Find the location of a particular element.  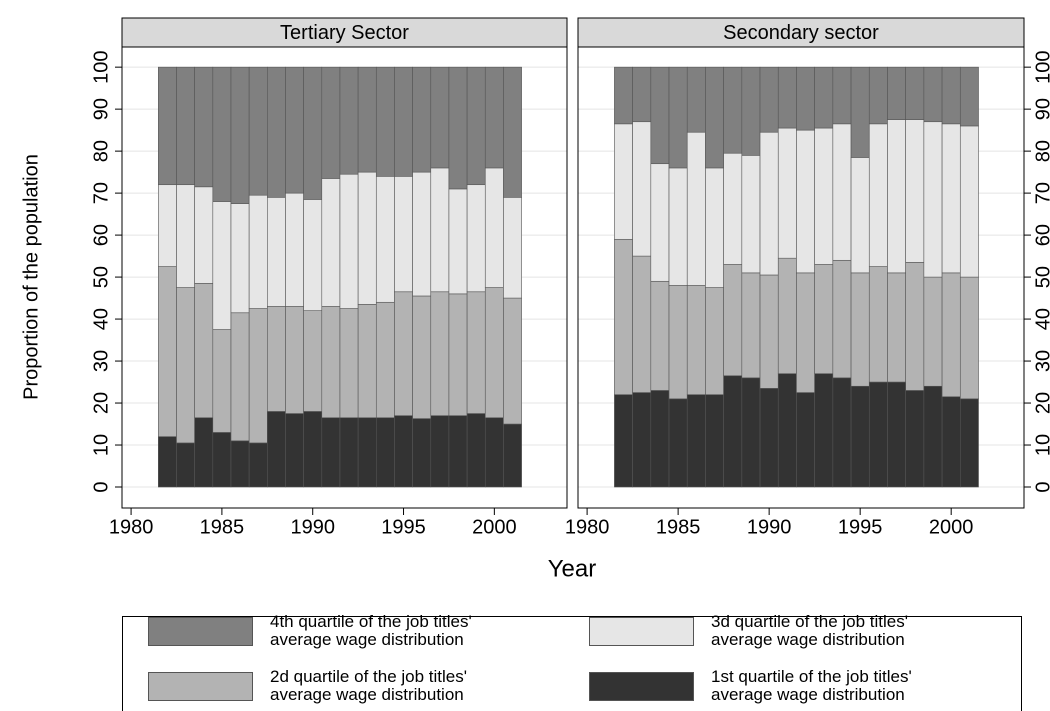

x-tick-label: 1985 is located at coordinates (678, 527).